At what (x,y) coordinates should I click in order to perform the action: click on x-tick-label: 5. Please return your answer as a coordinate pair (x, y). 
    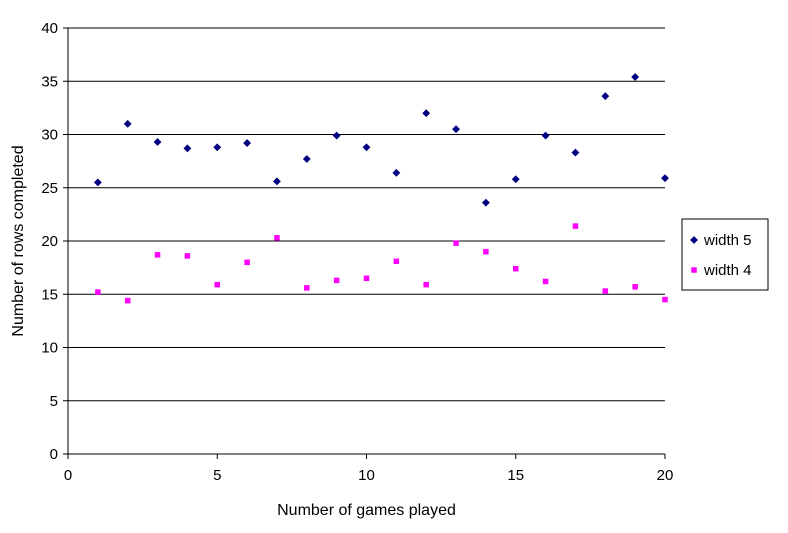
    Looking at the image, I should click on (217, 475).